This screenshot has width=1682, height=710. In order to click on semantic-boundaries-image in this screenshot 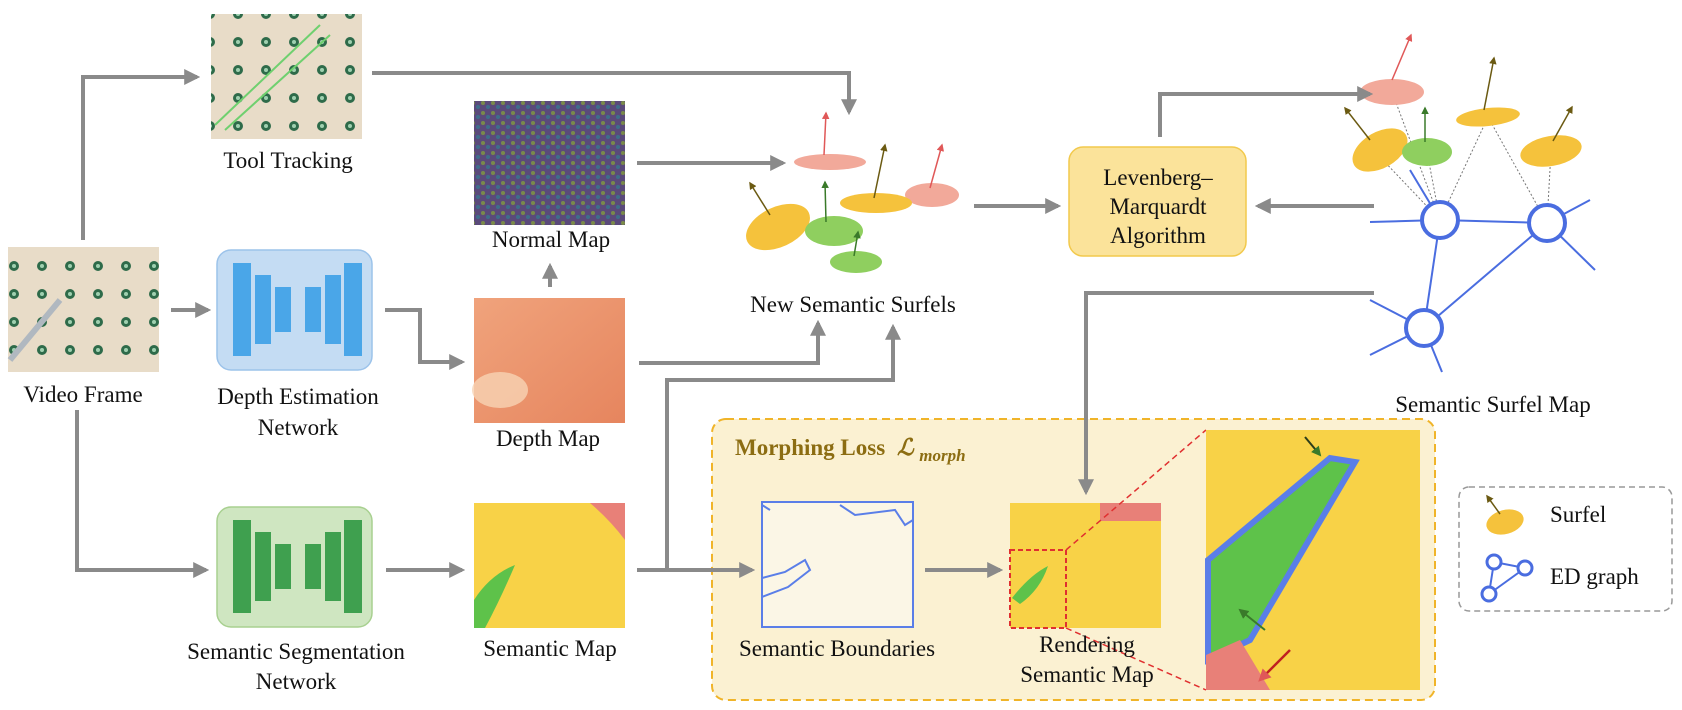, I will do `click(837, 564)`.